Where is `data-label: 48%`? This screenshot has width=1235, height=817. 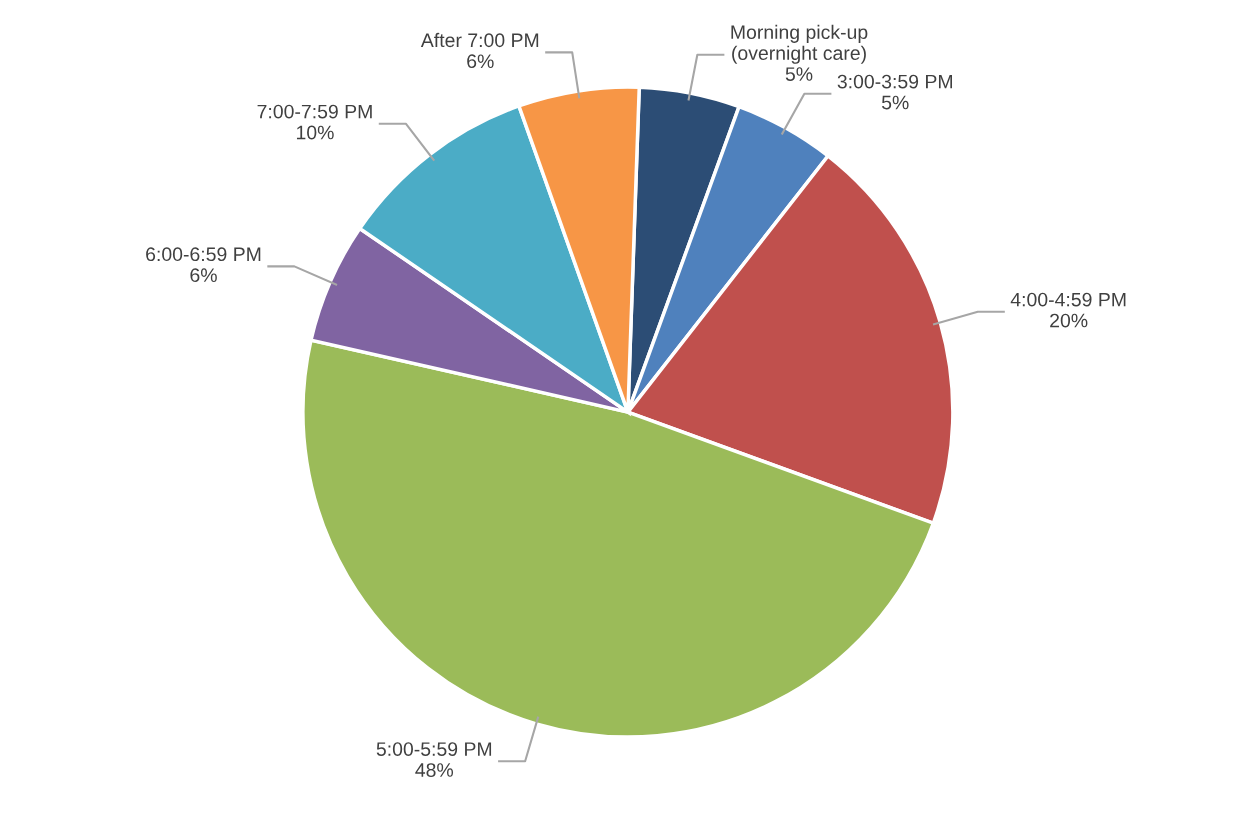 data-label: 48% is located at coordinates (434, 770).